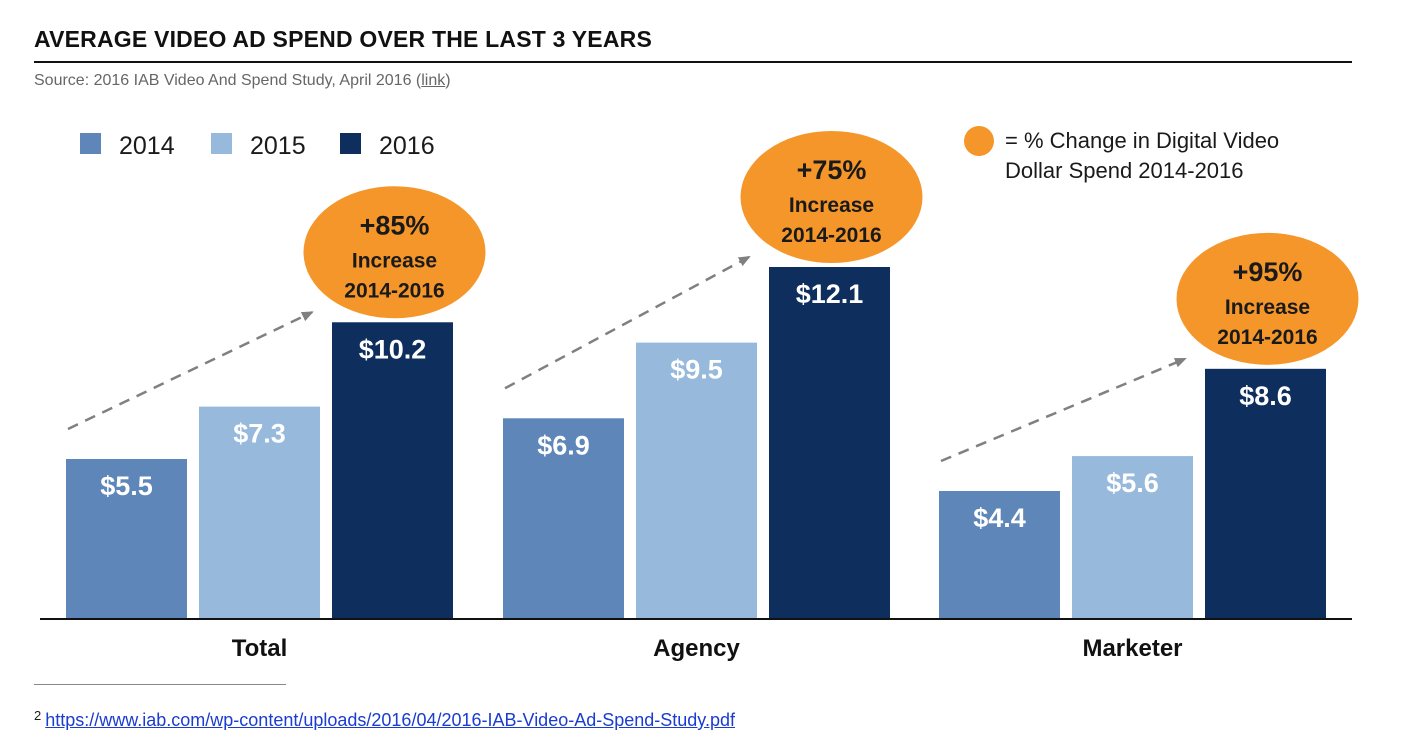 This screenshot has height=756, width=1402. I want to click on bar-agency-2016, so click(829, 443).